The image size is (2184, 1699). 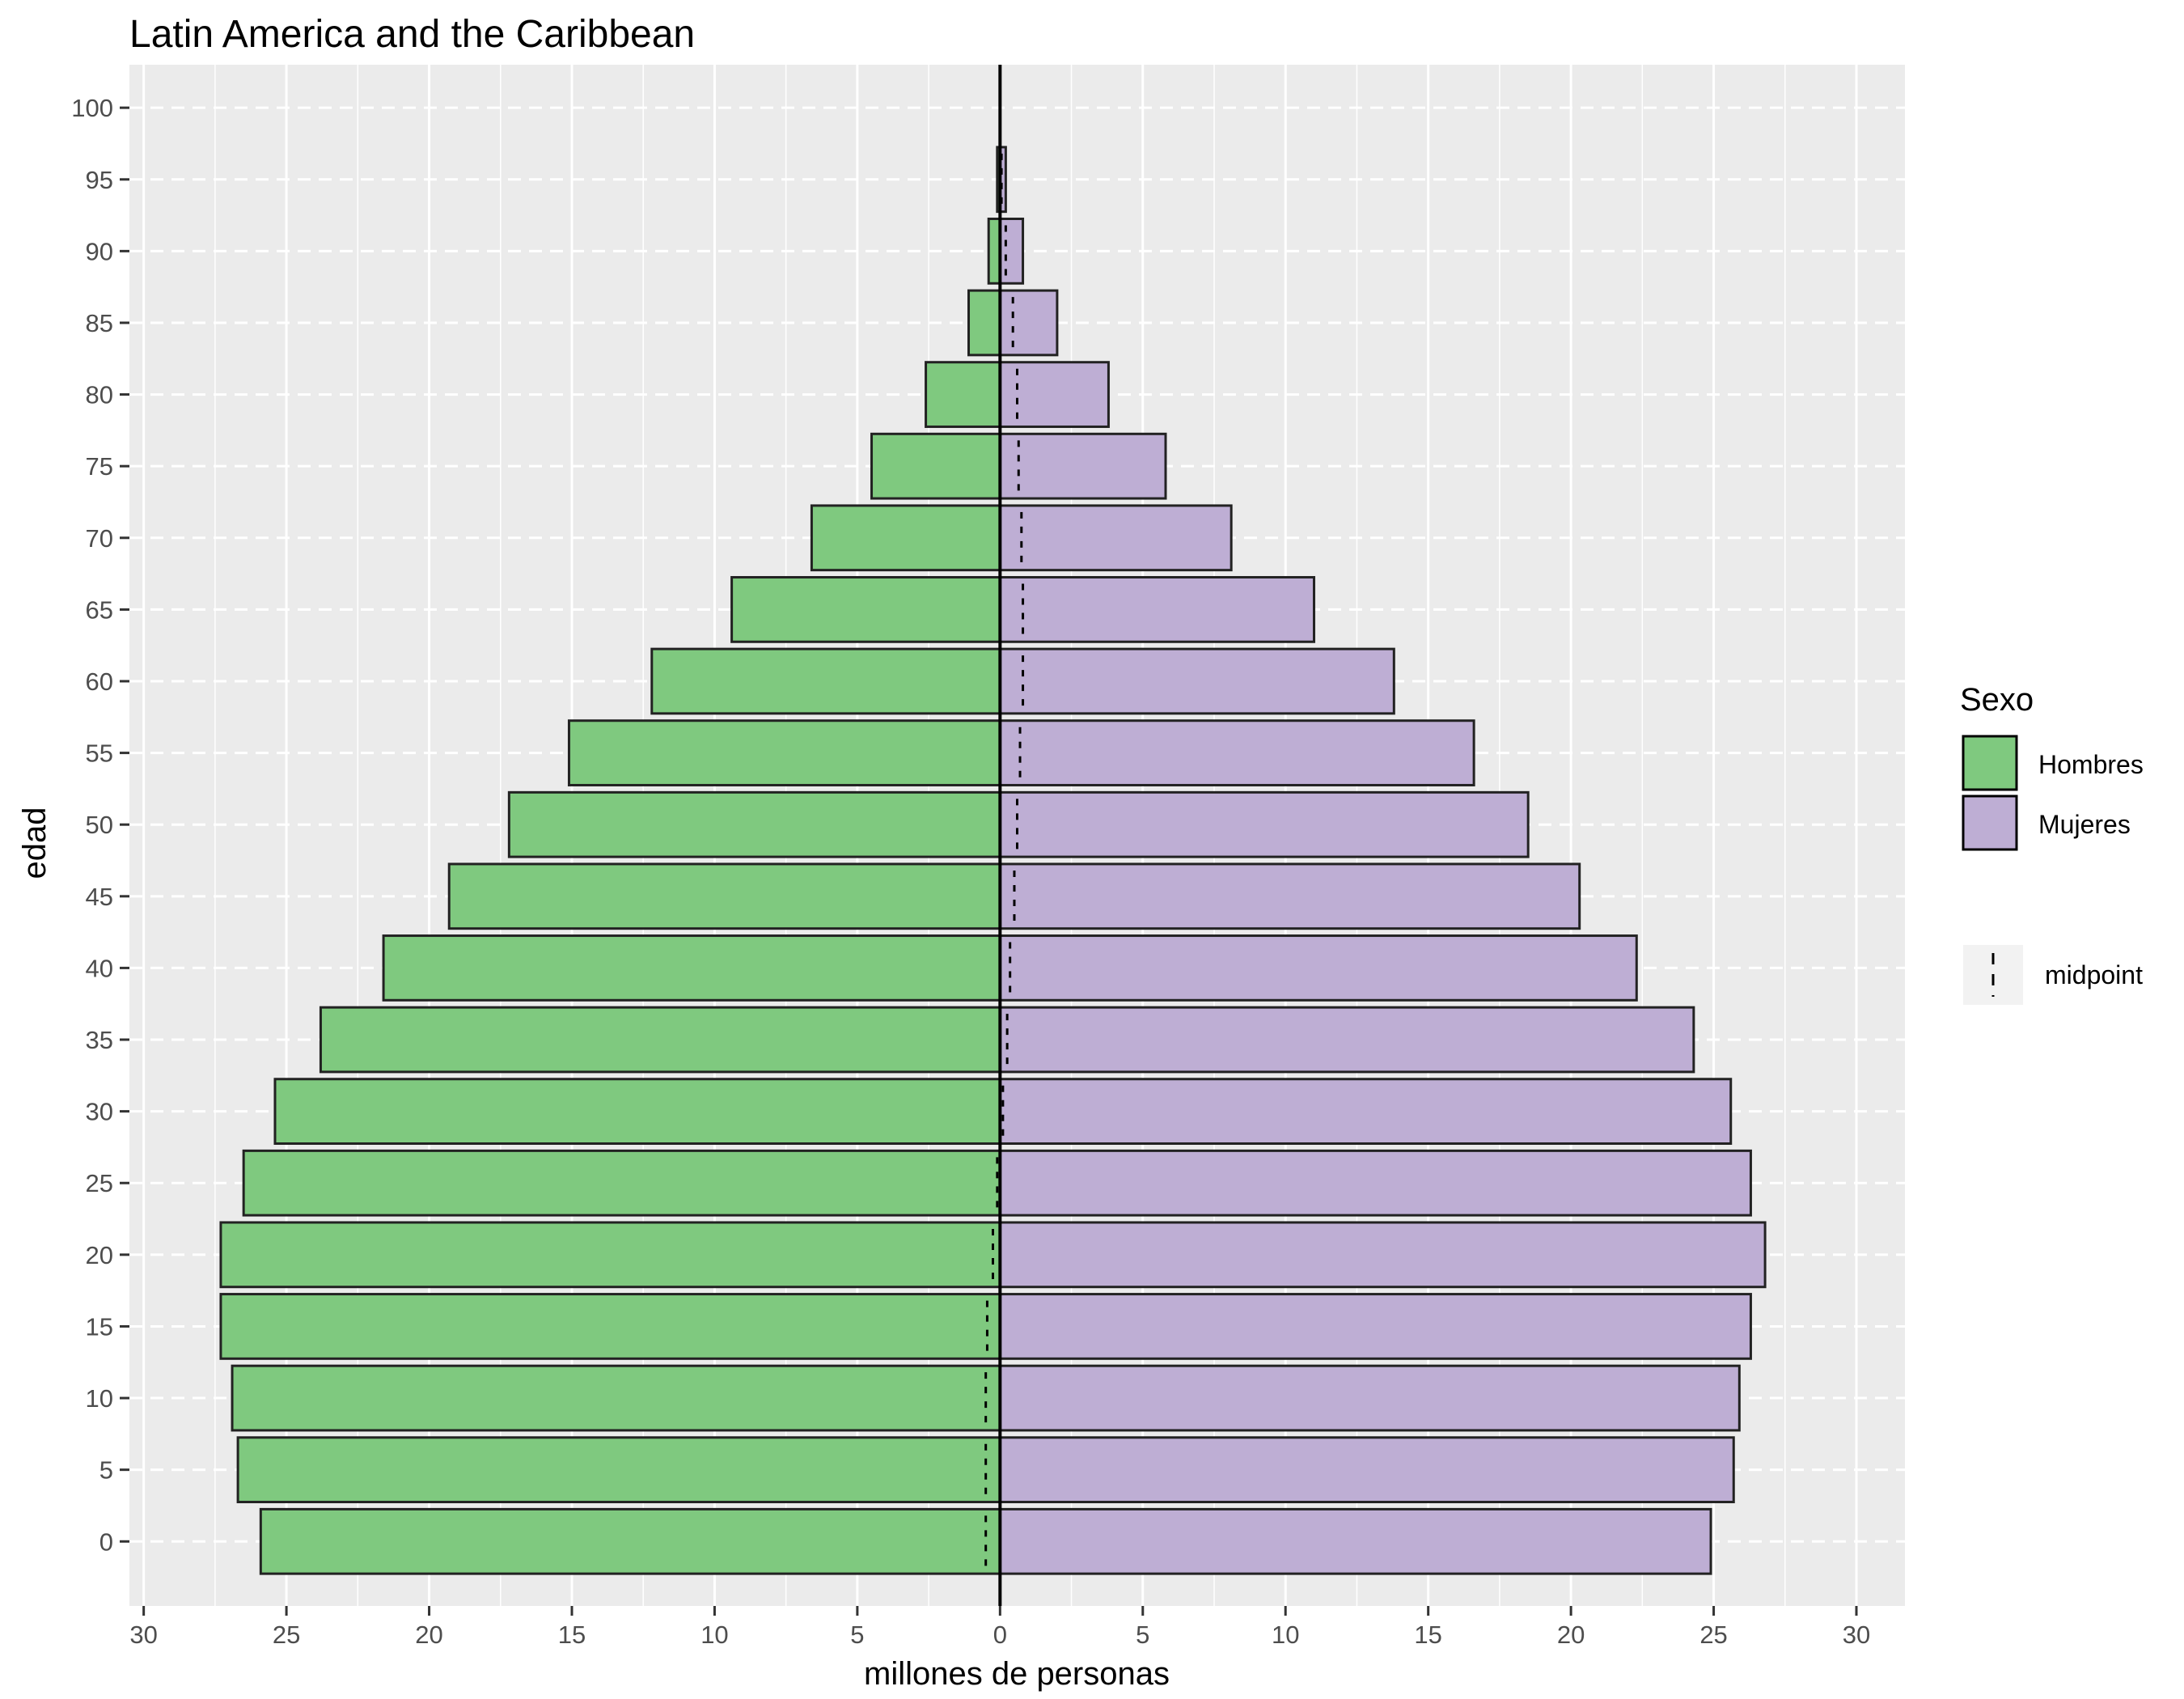 I want to click on y-tick-label: 30, so click(x=99, y=1112).